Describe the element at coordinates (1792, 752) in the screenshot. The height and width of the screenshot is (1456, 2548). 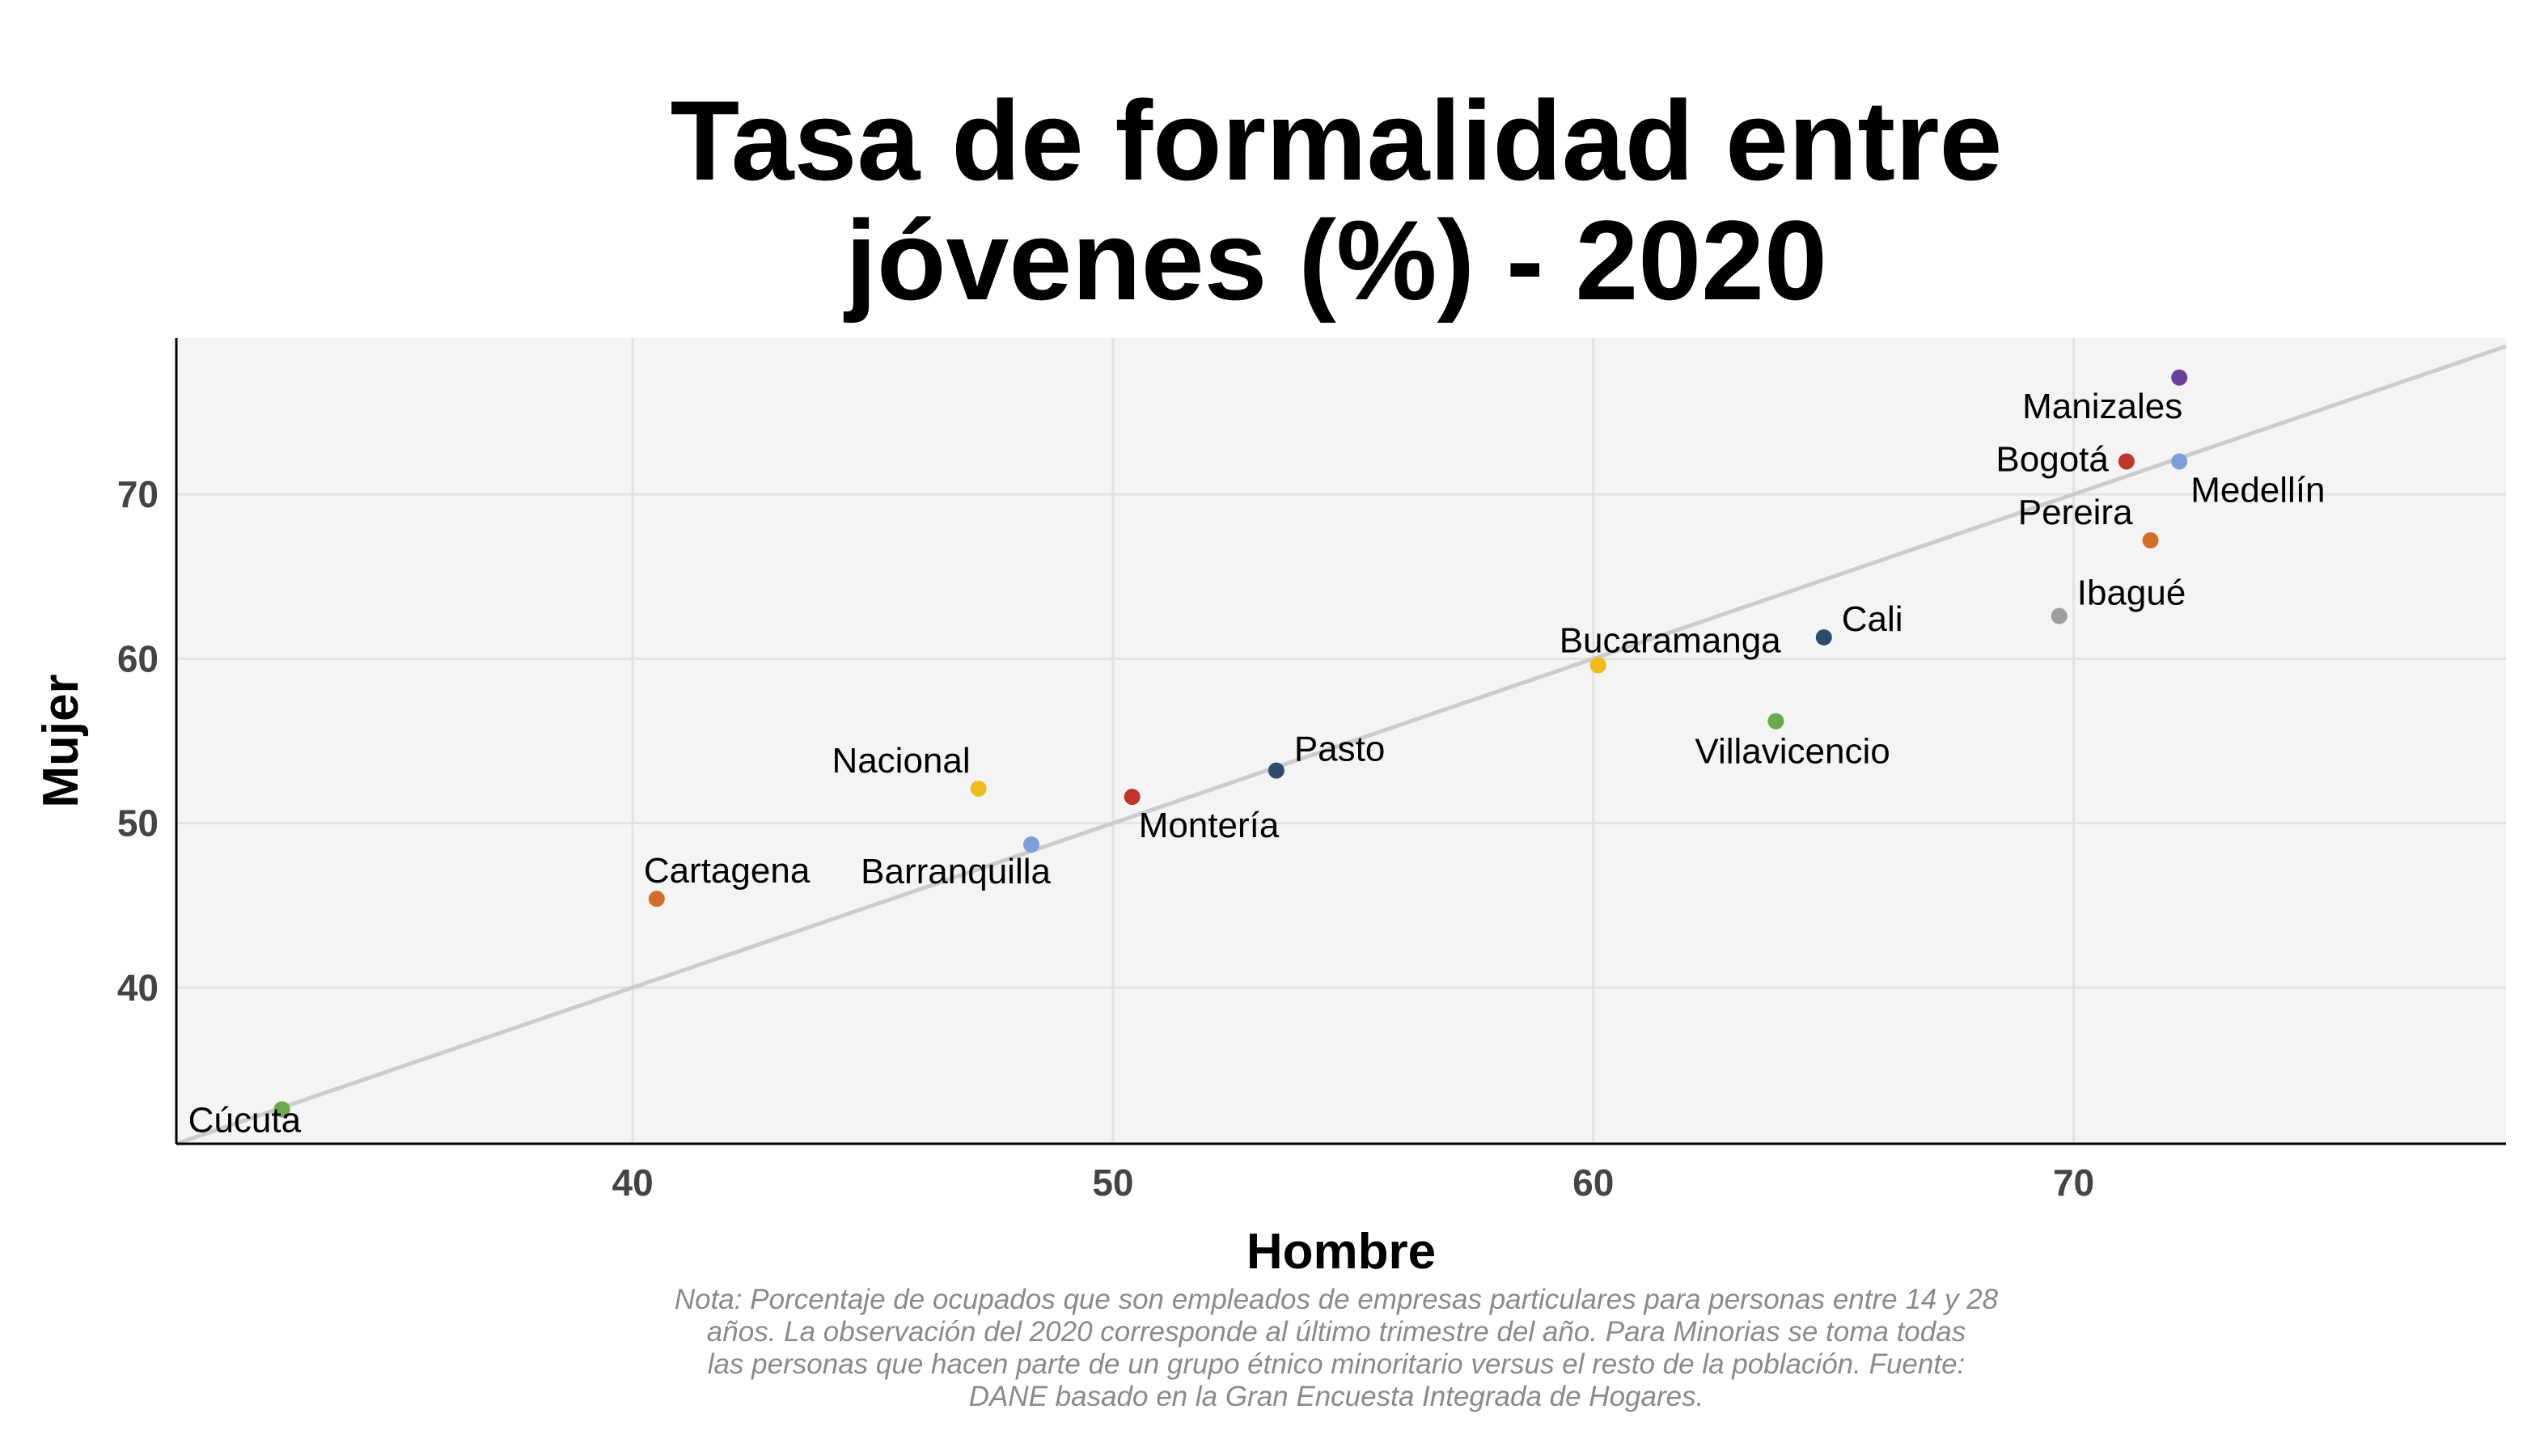
I see `point-label: Villavicencio` at that location.